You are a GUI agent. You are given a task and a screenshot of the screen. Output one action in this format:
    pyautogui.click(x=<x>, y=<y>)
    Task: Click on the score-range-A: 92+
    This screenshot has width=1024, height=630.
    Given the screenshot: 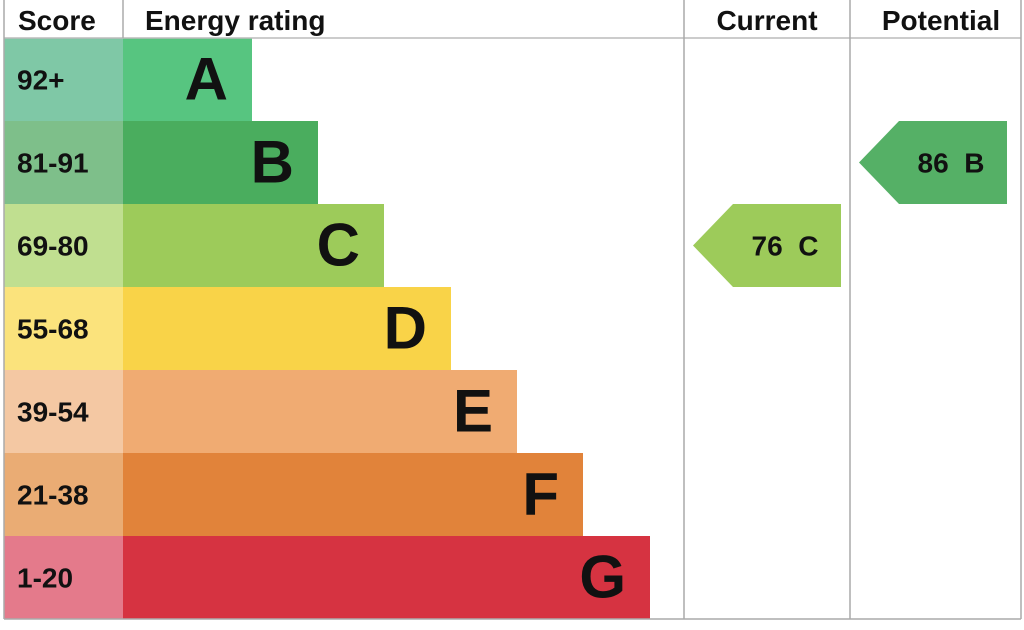 What is the action you would take?
    pyautogui.click(x=41, y=80)
    